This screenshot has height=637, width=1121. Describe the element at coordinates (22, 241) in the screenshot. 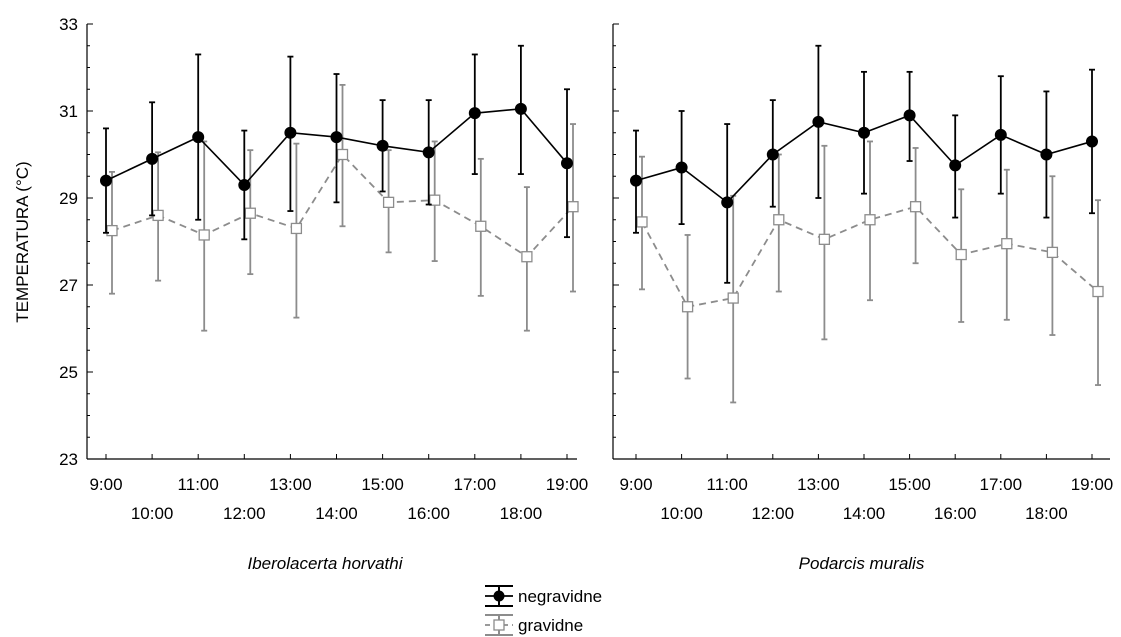

I see `y-axis-label: TEMPERATURA (°C)` at that location.